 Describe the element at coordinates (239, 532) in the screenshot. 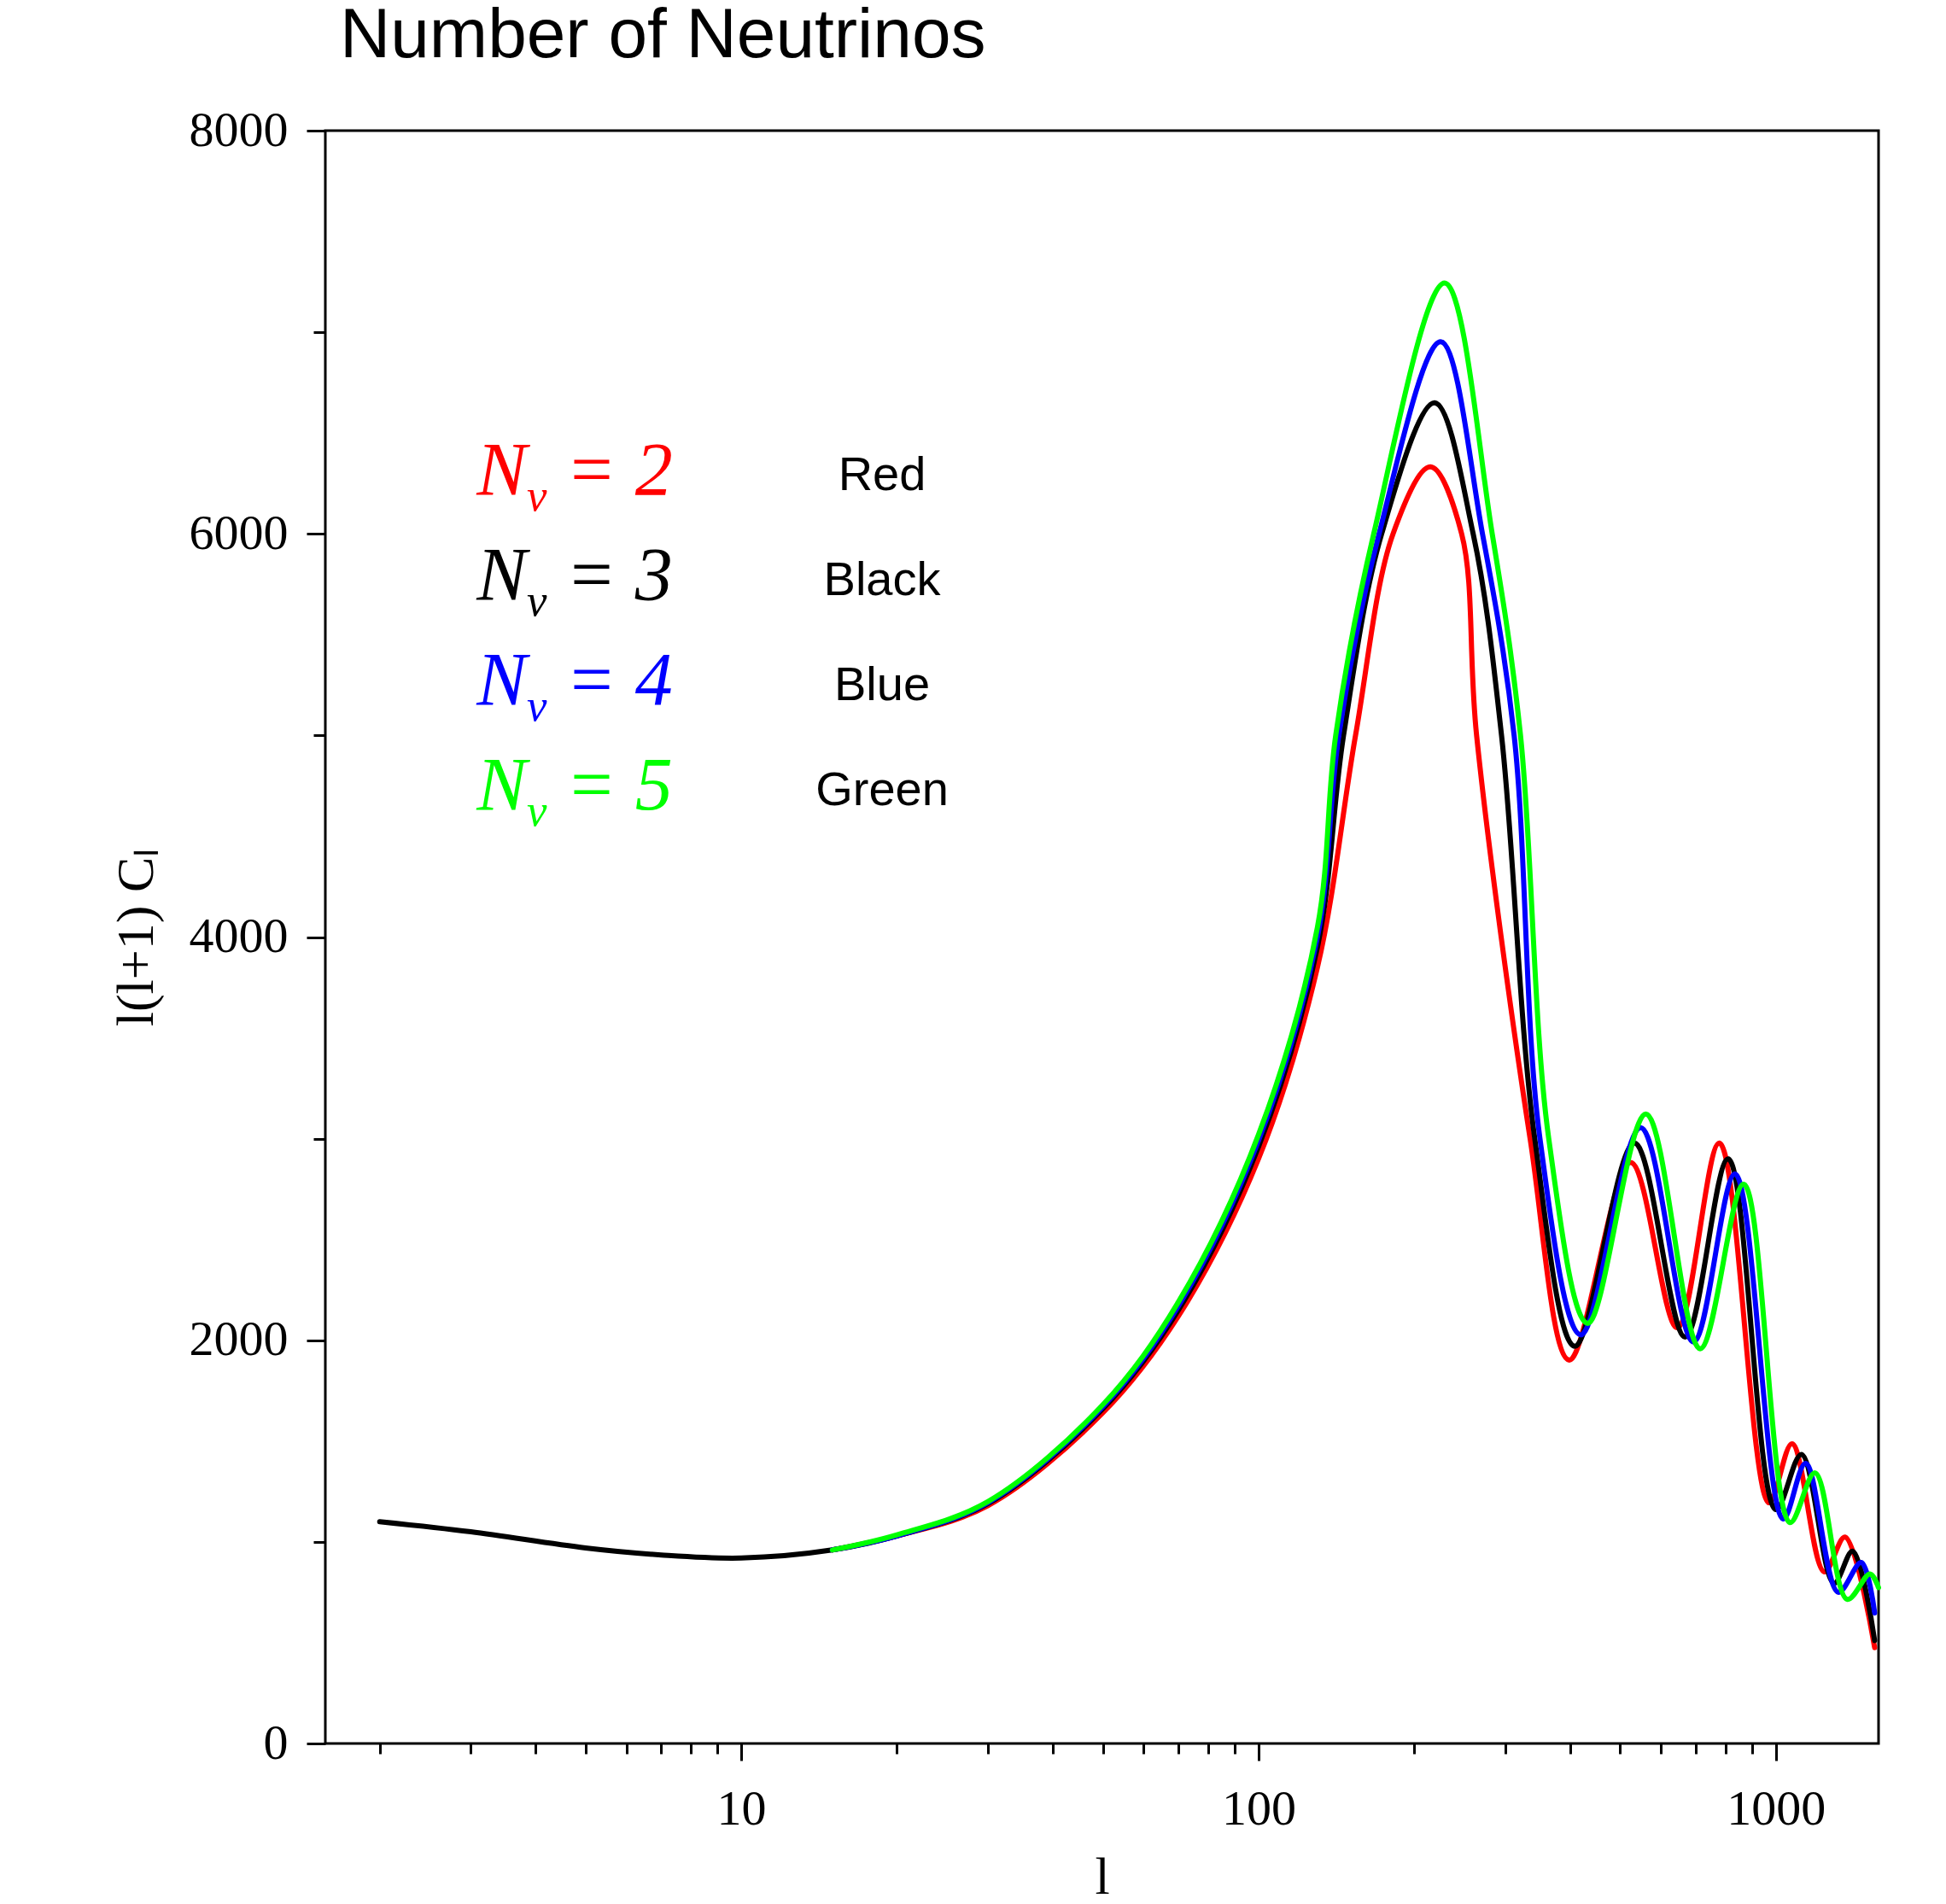

I see `y-tick-label: 6000` at that location.